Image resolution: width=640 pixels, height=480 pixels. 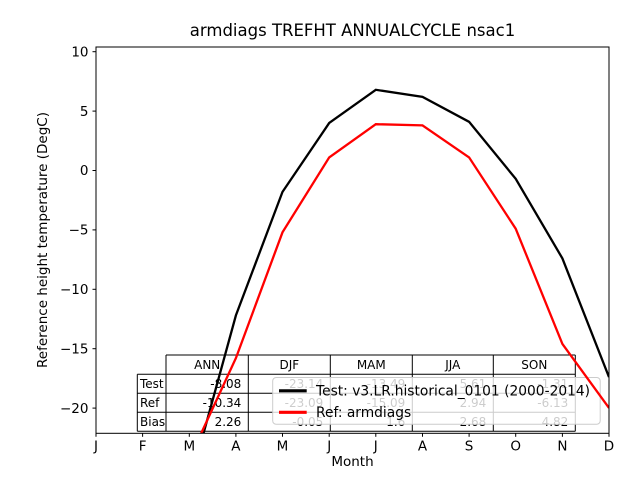 What do you see at coordinates (289, 365) in the screenshot?
I see `table-header-cell: DJF` at bounding box center [289, 365].